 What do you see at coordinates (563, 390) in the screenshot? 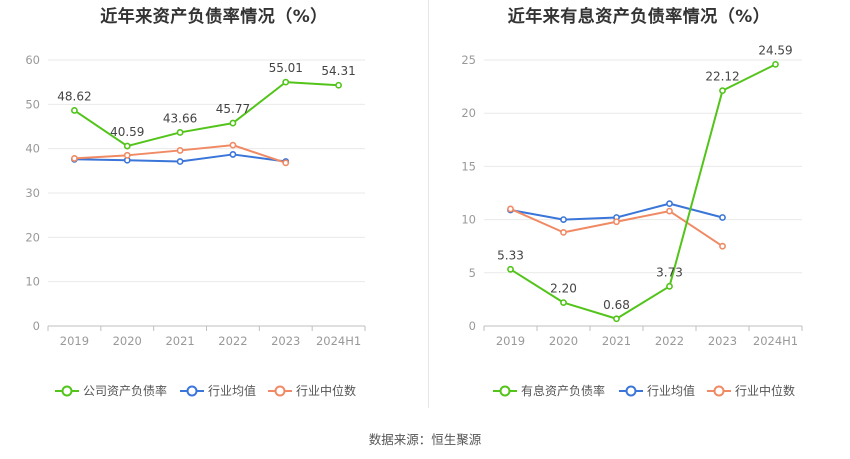
I see `legend-label: 有息资产负债率` at bounding box center [563, 390].